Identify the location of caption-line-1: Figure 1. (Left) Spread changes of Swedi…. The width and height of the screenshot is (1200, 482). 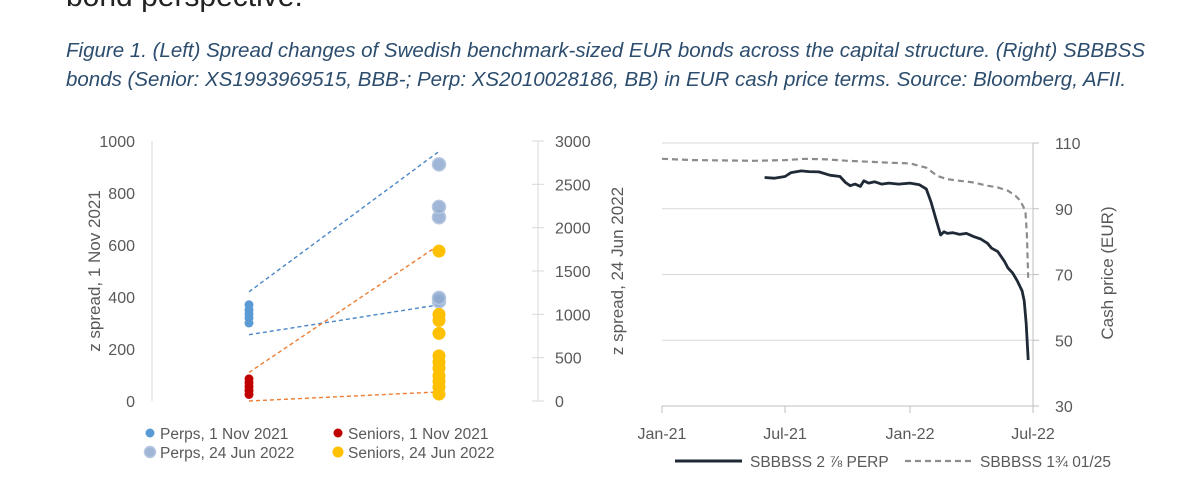
(606, 50).